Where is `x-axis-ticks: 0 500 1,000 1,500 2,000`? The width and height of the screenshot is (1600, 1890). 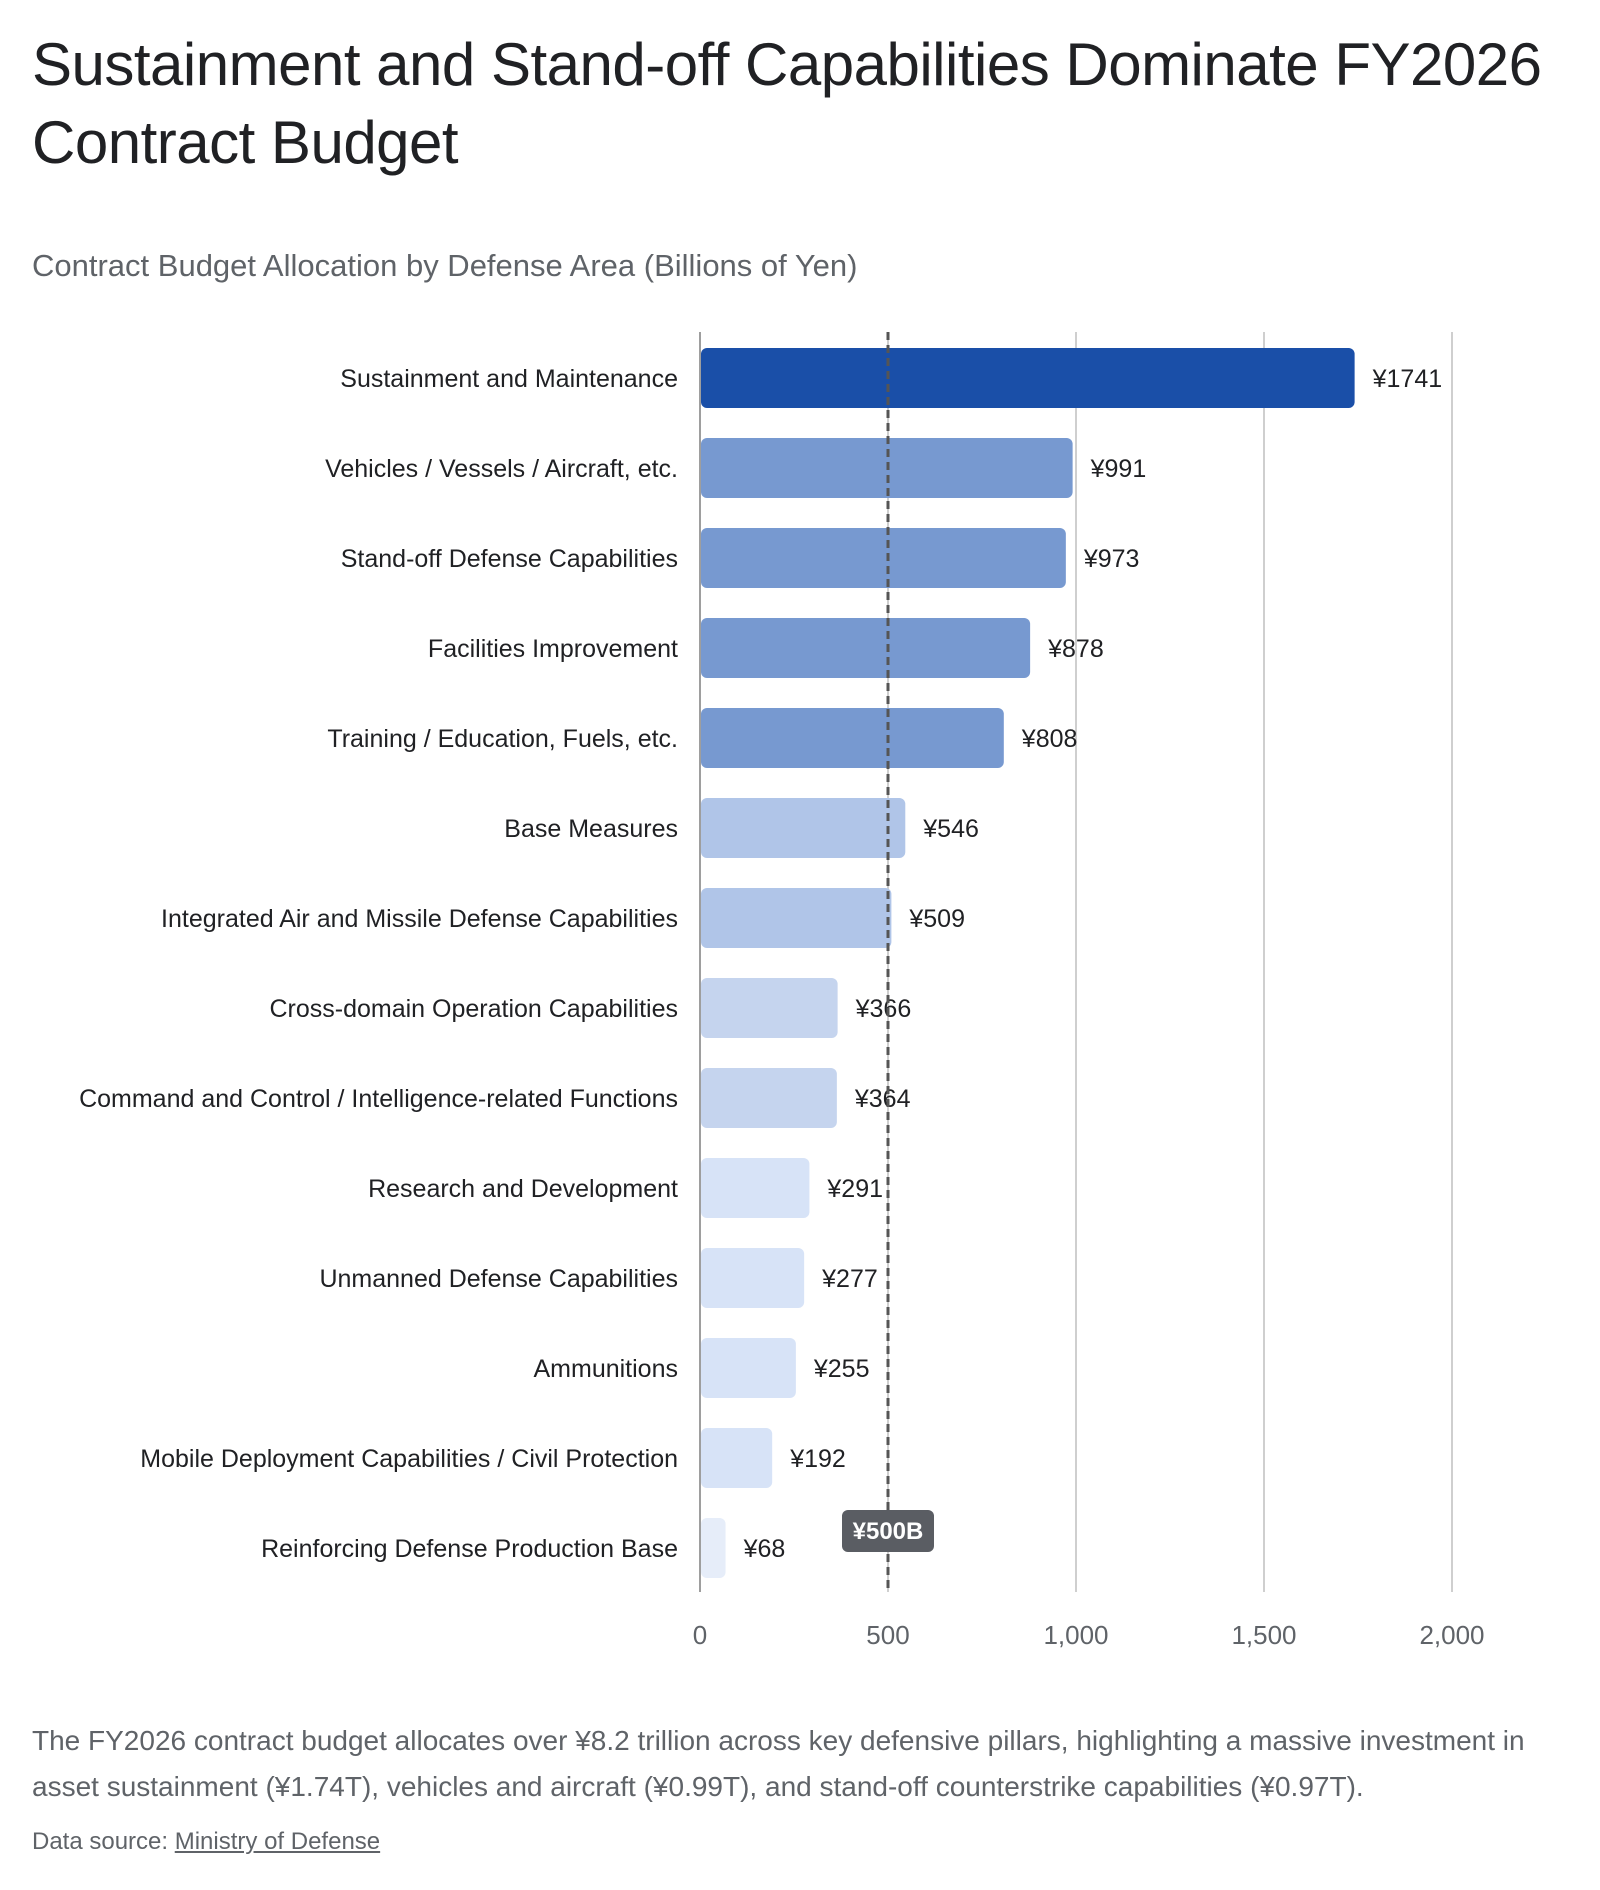 x-axis-ticks: 0 500 1,000 1,500 2,000 is located at coordinates (1089, 1635).